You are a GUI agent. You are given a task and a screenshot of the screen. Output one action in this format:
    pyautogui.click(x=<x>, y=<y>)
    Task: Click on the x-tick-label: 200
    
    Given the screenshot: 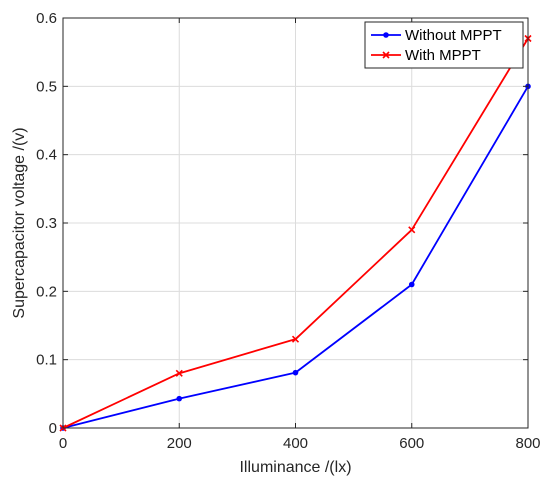 What is the action you would take?
    pyautogui.click(x=179, y=443)
    